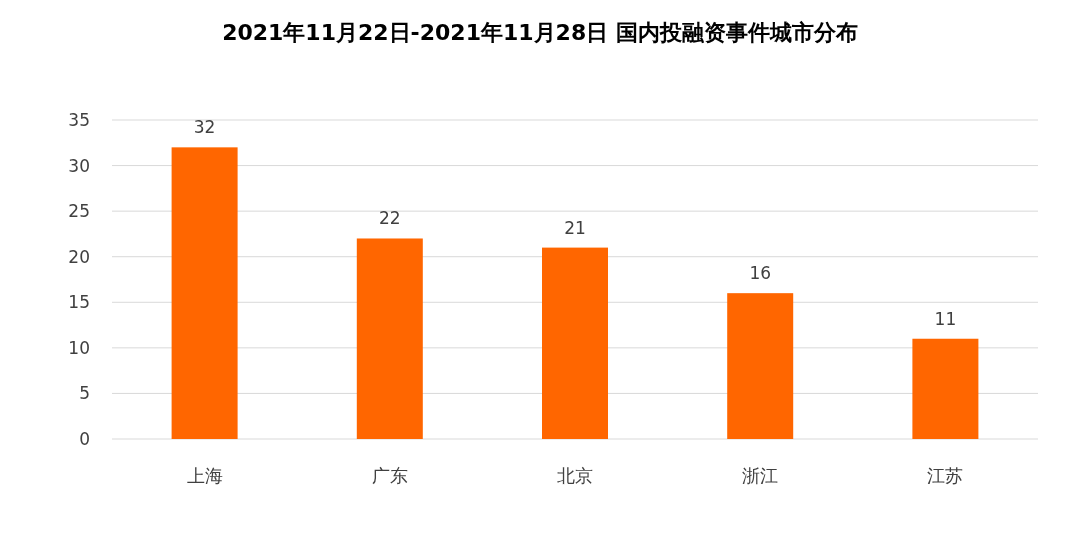  I want to click on y-tick-label: 5, so click(84, 393).